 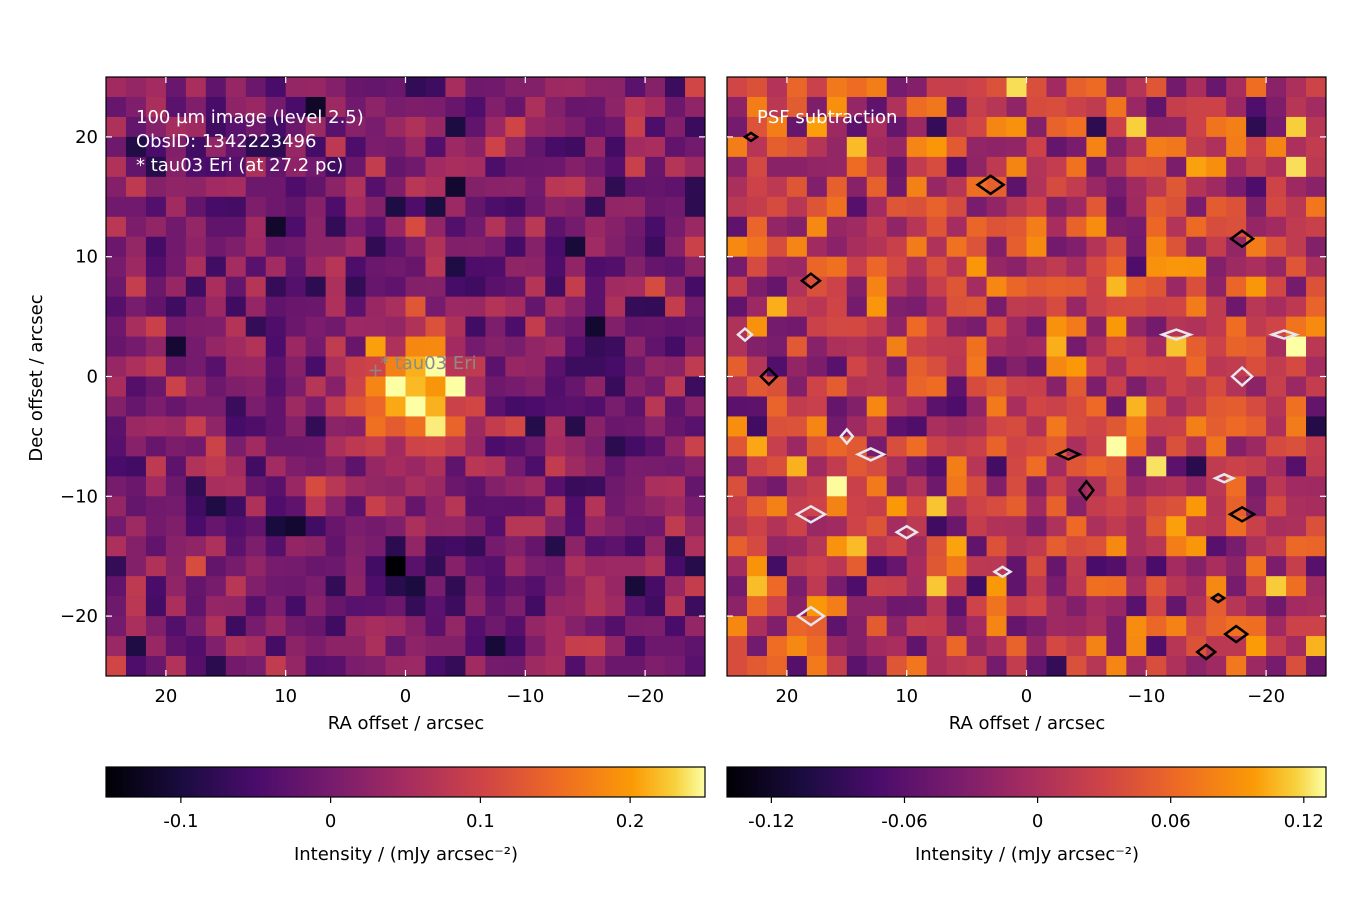 What do you see at coordinates (79, 616) in the screenshot?
I see `y-tick-label: −20` at bounding box center [79, 616].